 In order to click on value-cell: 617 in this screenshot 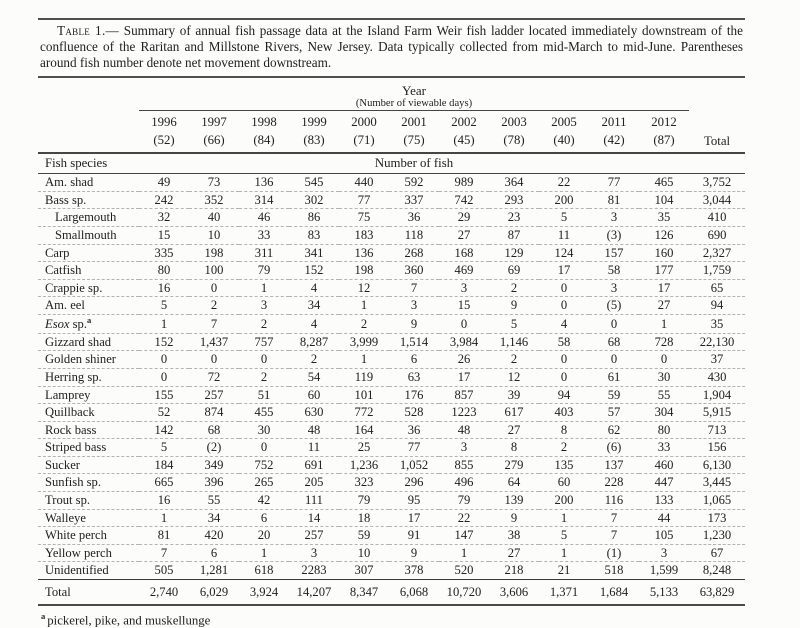, I will do `click(514, 412)`.